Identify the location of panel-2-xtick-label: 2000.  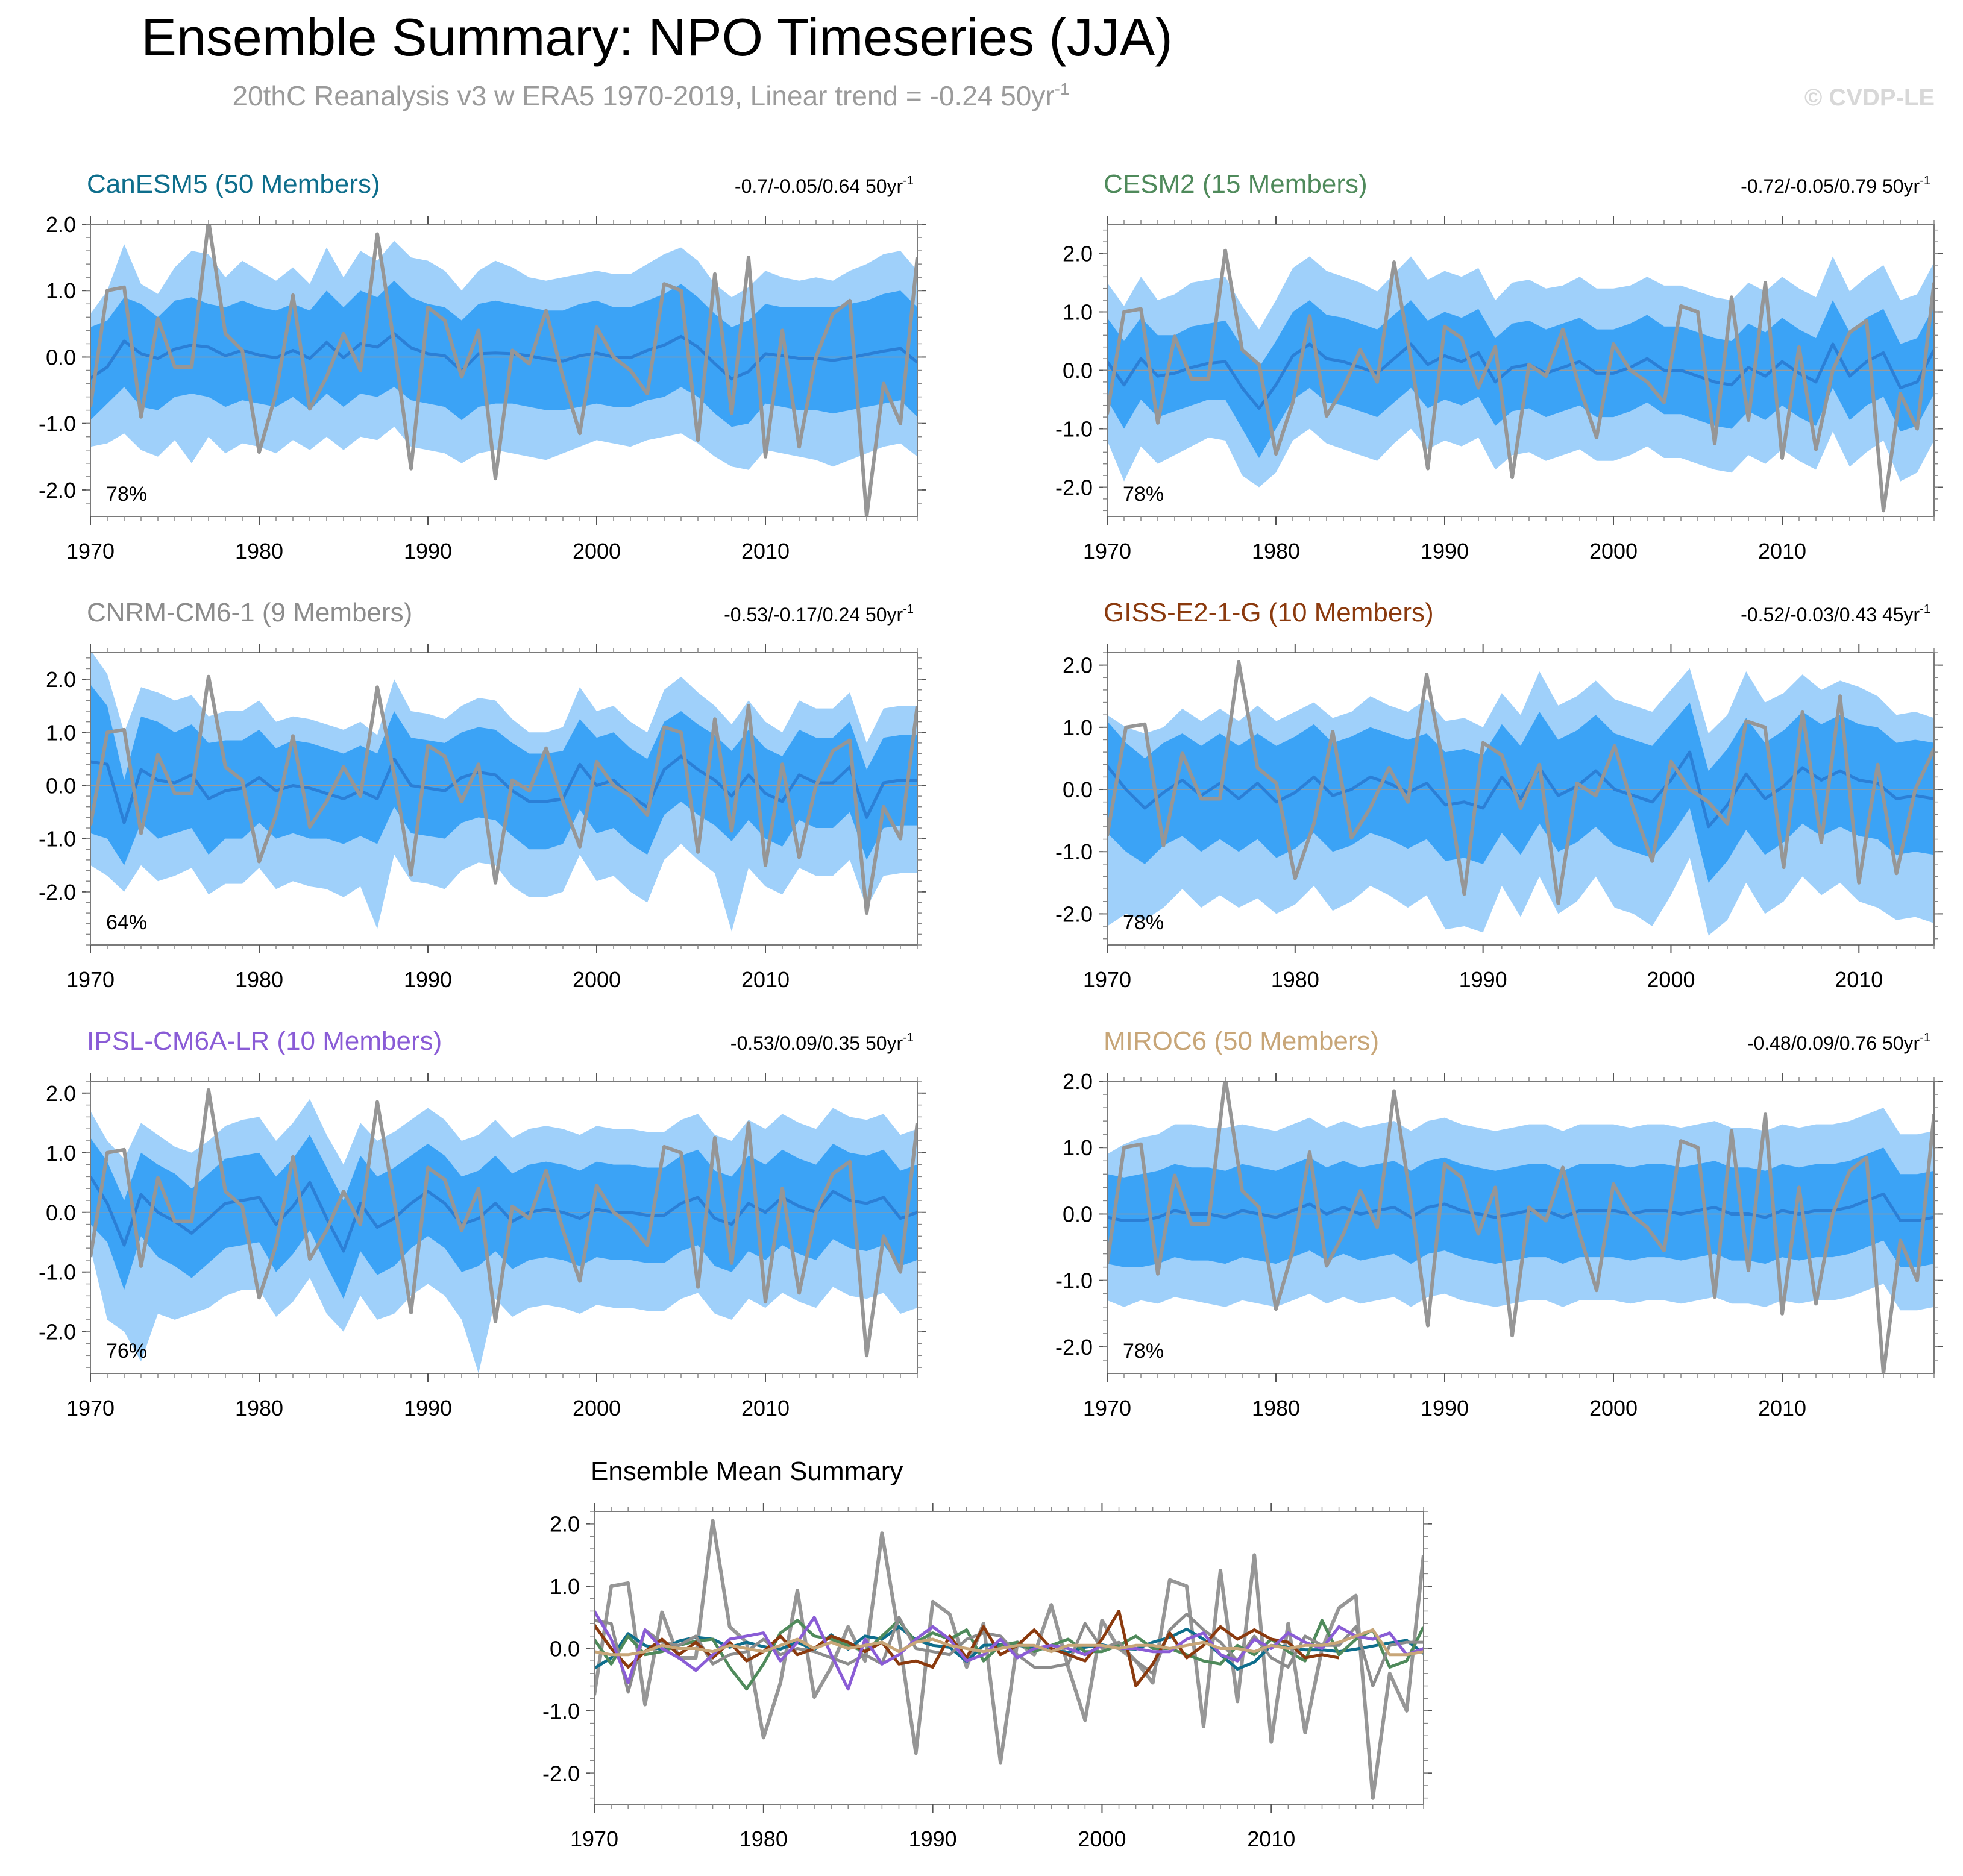
(1613, 551).